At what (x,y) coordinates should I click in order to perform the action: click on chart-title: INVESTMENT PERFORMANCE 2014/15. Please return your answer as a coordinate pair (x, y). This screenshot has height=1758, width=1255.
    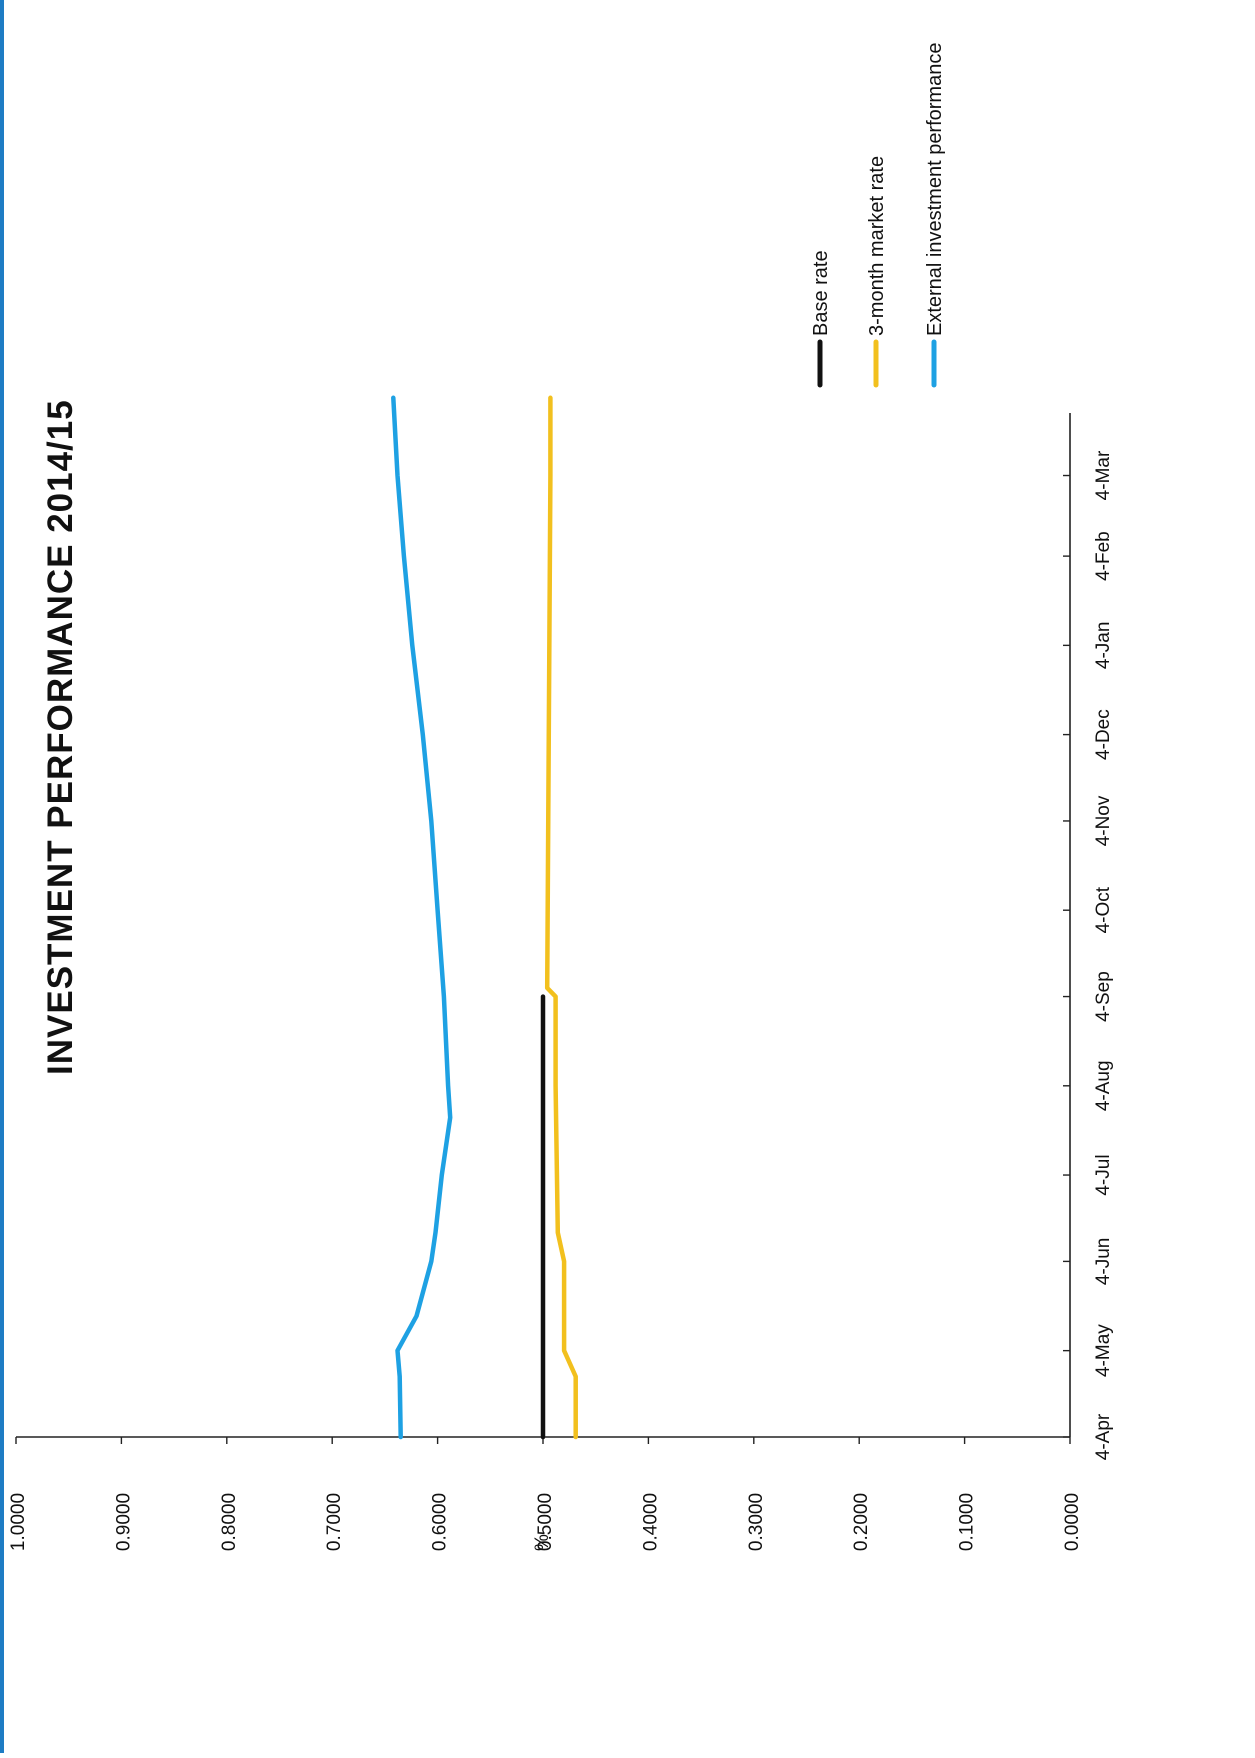
    Looking at the image, I should click on (60, 737).